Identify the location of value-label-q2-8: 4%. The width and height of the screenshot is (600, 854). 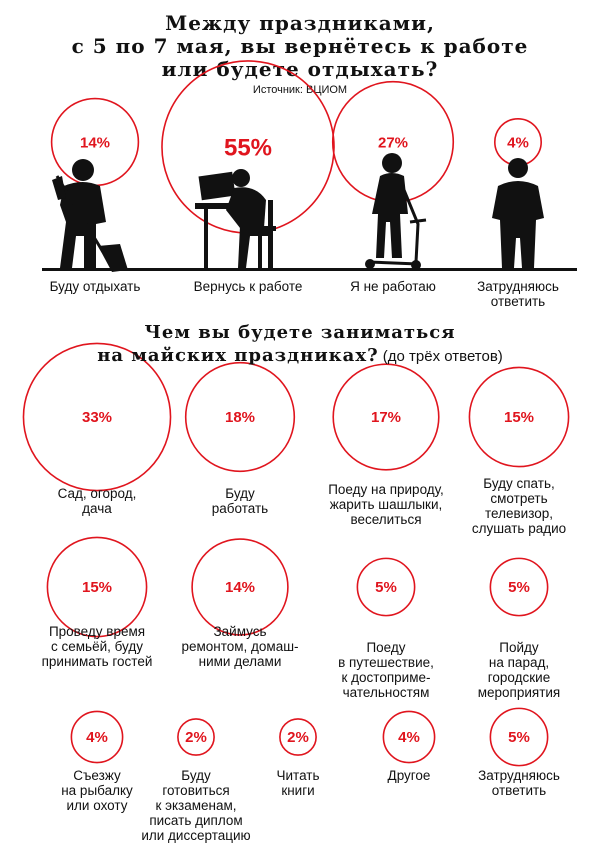
(97, 737).